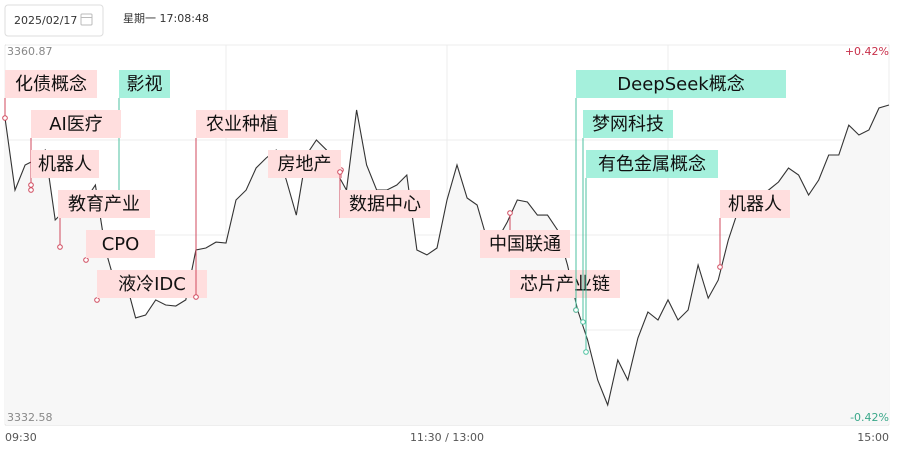 This screenshot has width=899, height=461. I want to click on annotation-label: 影视, so click(145, 84).